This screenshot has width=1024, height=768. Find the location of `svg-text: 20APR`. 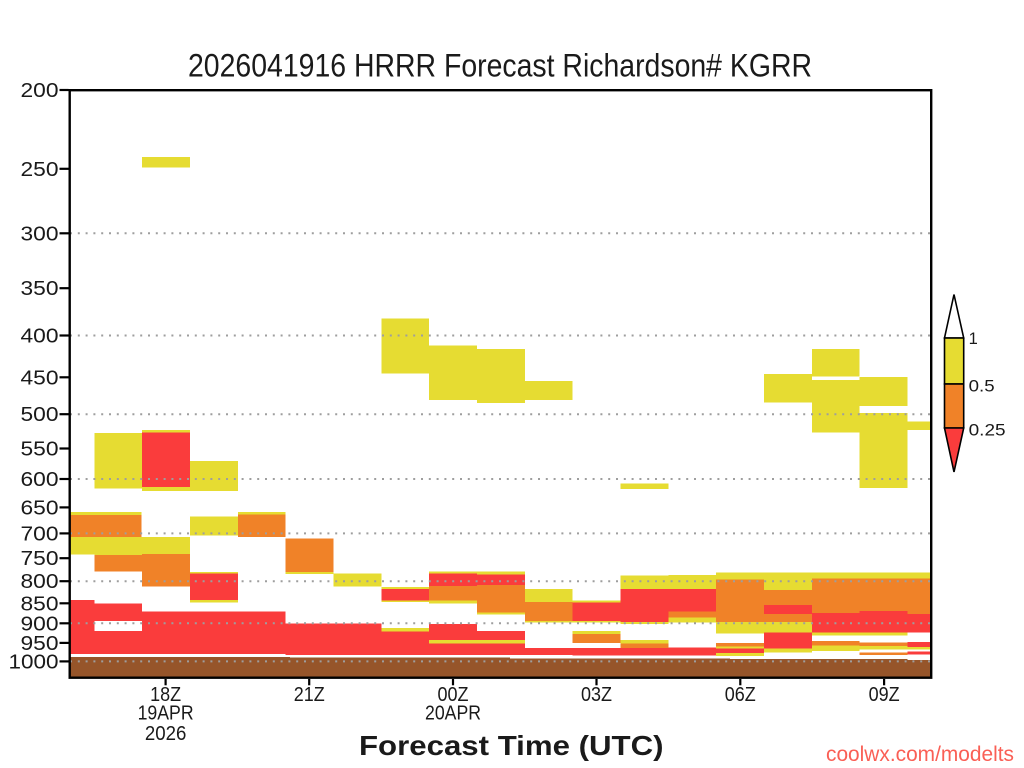

svg-text: 20APR is located at coordinates (453, 714).